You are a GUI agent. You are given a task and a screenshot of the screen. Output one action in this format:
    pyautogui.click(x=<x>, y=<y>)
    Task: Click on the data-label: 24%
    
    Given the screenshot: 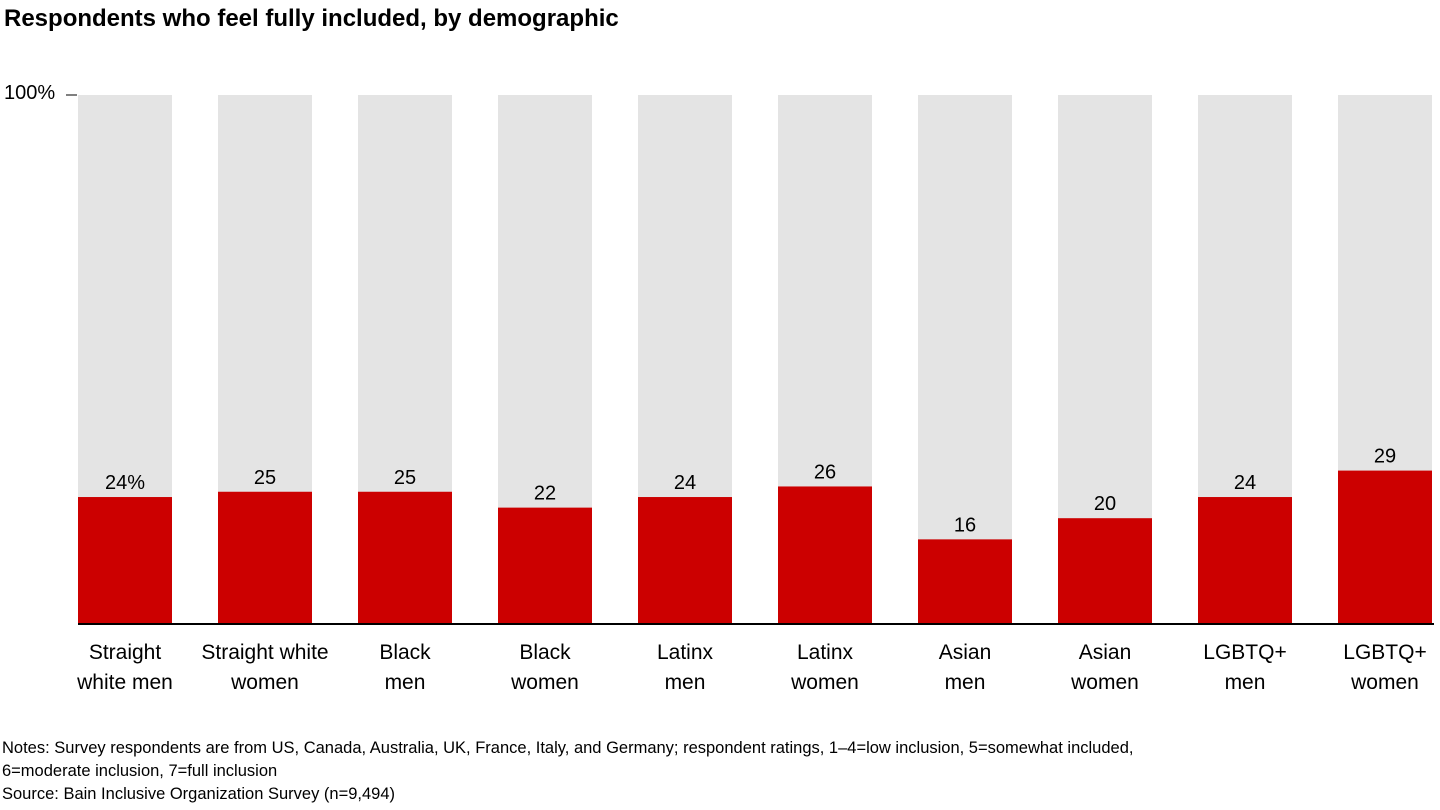 What is the action you would take?
    pyautogui.click(x=125, y=483)
    